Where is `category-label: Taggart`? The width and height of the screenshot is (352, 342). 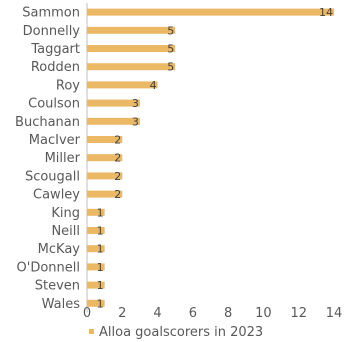
category-label: Taggart is located at coordinates (55, 49).